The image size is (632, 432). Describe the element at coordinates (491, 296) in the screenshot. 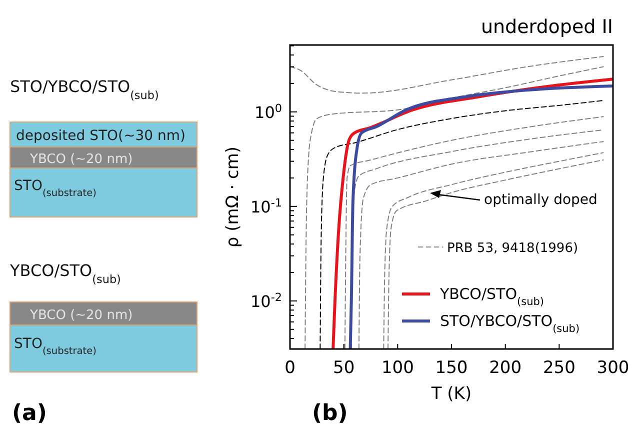

I see `legend-label: YBCO/STO$_{(sub)}$` at that location.